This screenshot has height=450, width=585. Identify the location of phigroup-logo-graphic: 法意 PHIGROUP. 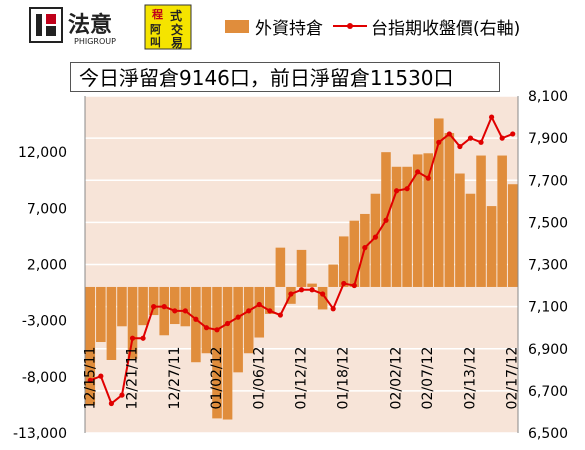
(72, 26).